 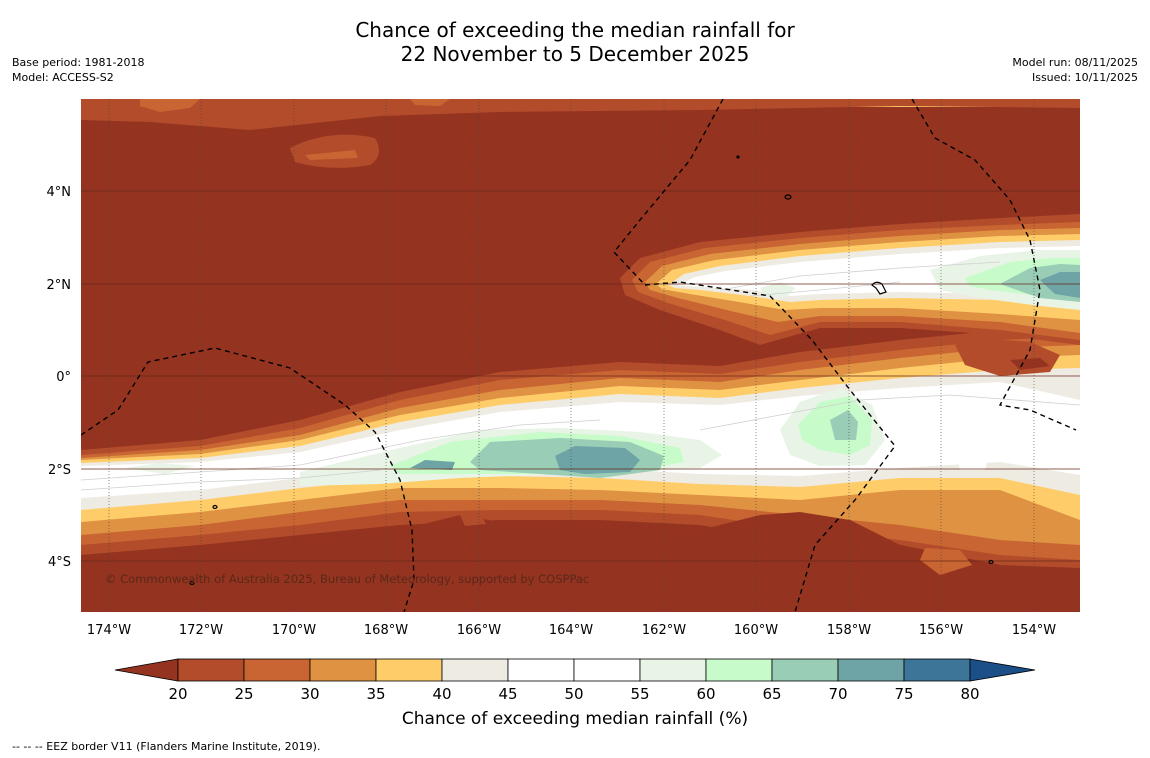 I want to click on lon-label: 168°W, so click(x=386, y=630).